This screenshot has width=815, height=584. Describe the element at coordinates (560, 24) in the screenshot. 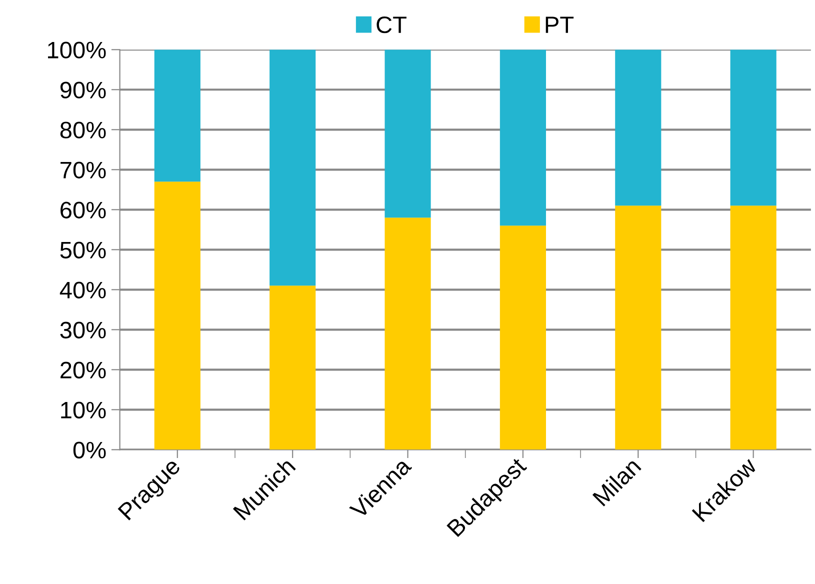

I see `legend-label: PT` at that location.